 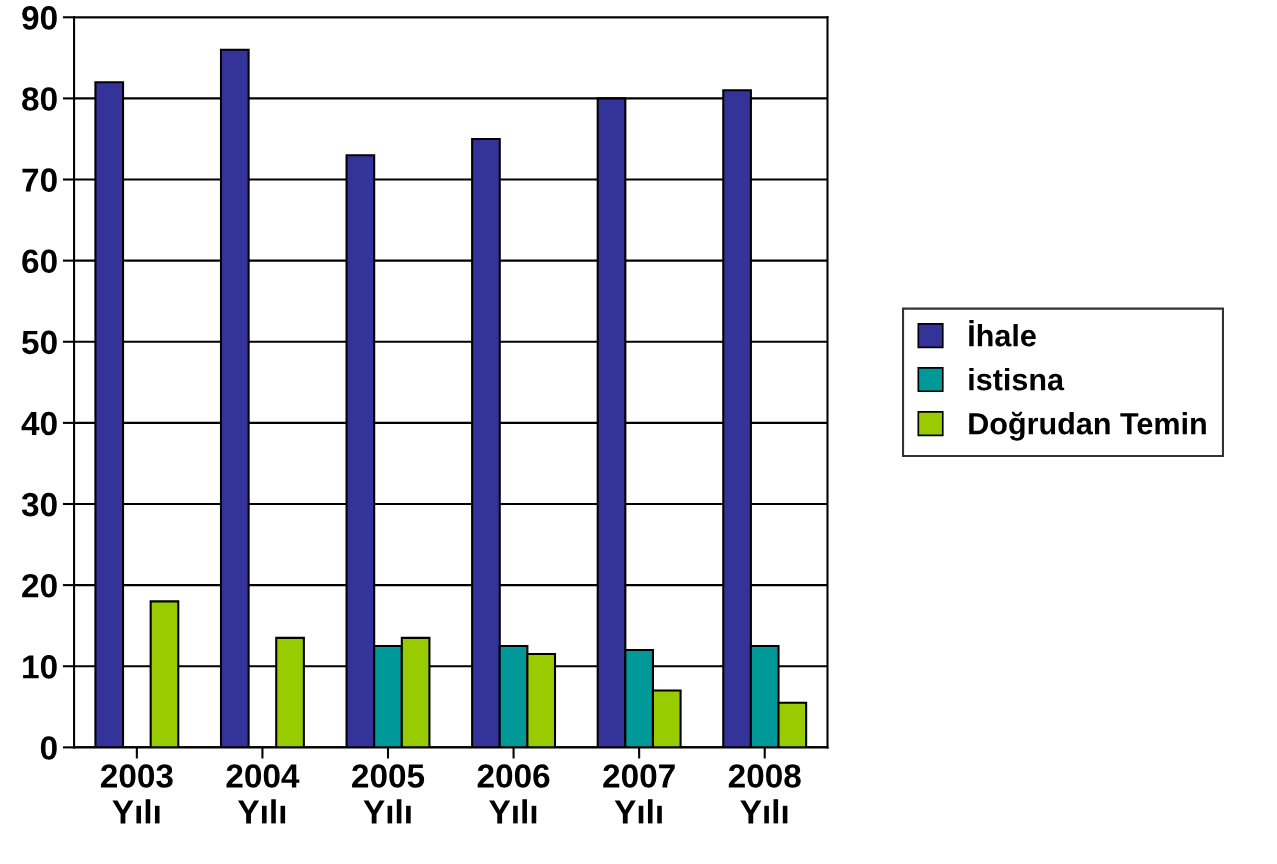 I want to click on legend-label: istisna, so click(x=1017, y=379).